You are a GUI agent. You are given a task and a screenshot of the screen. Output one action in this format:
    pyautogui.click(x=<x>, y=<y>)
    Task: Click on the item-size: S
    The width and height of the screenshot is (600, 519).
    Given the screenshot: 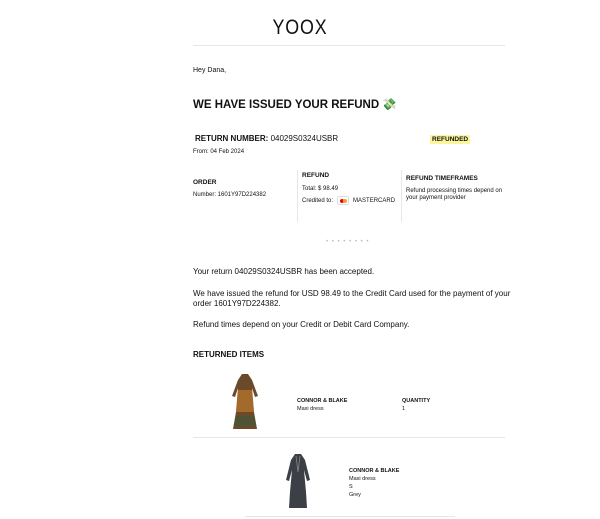 What is the action you would take?
    pyautogui.click(x=351, y=487)
    